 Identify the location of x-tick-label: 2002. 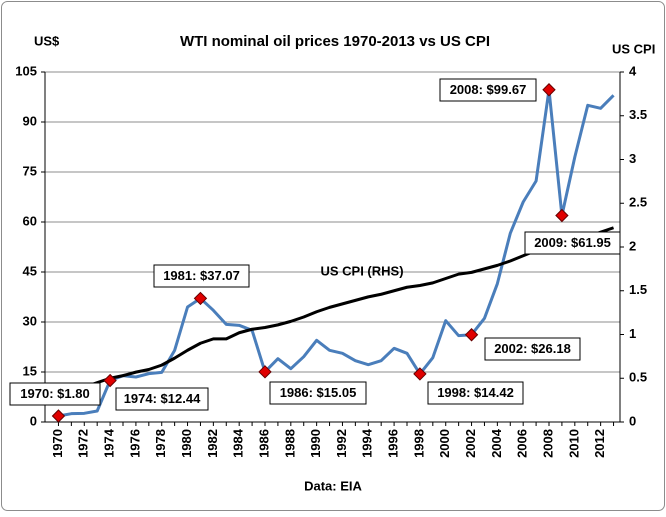
(470, 443).